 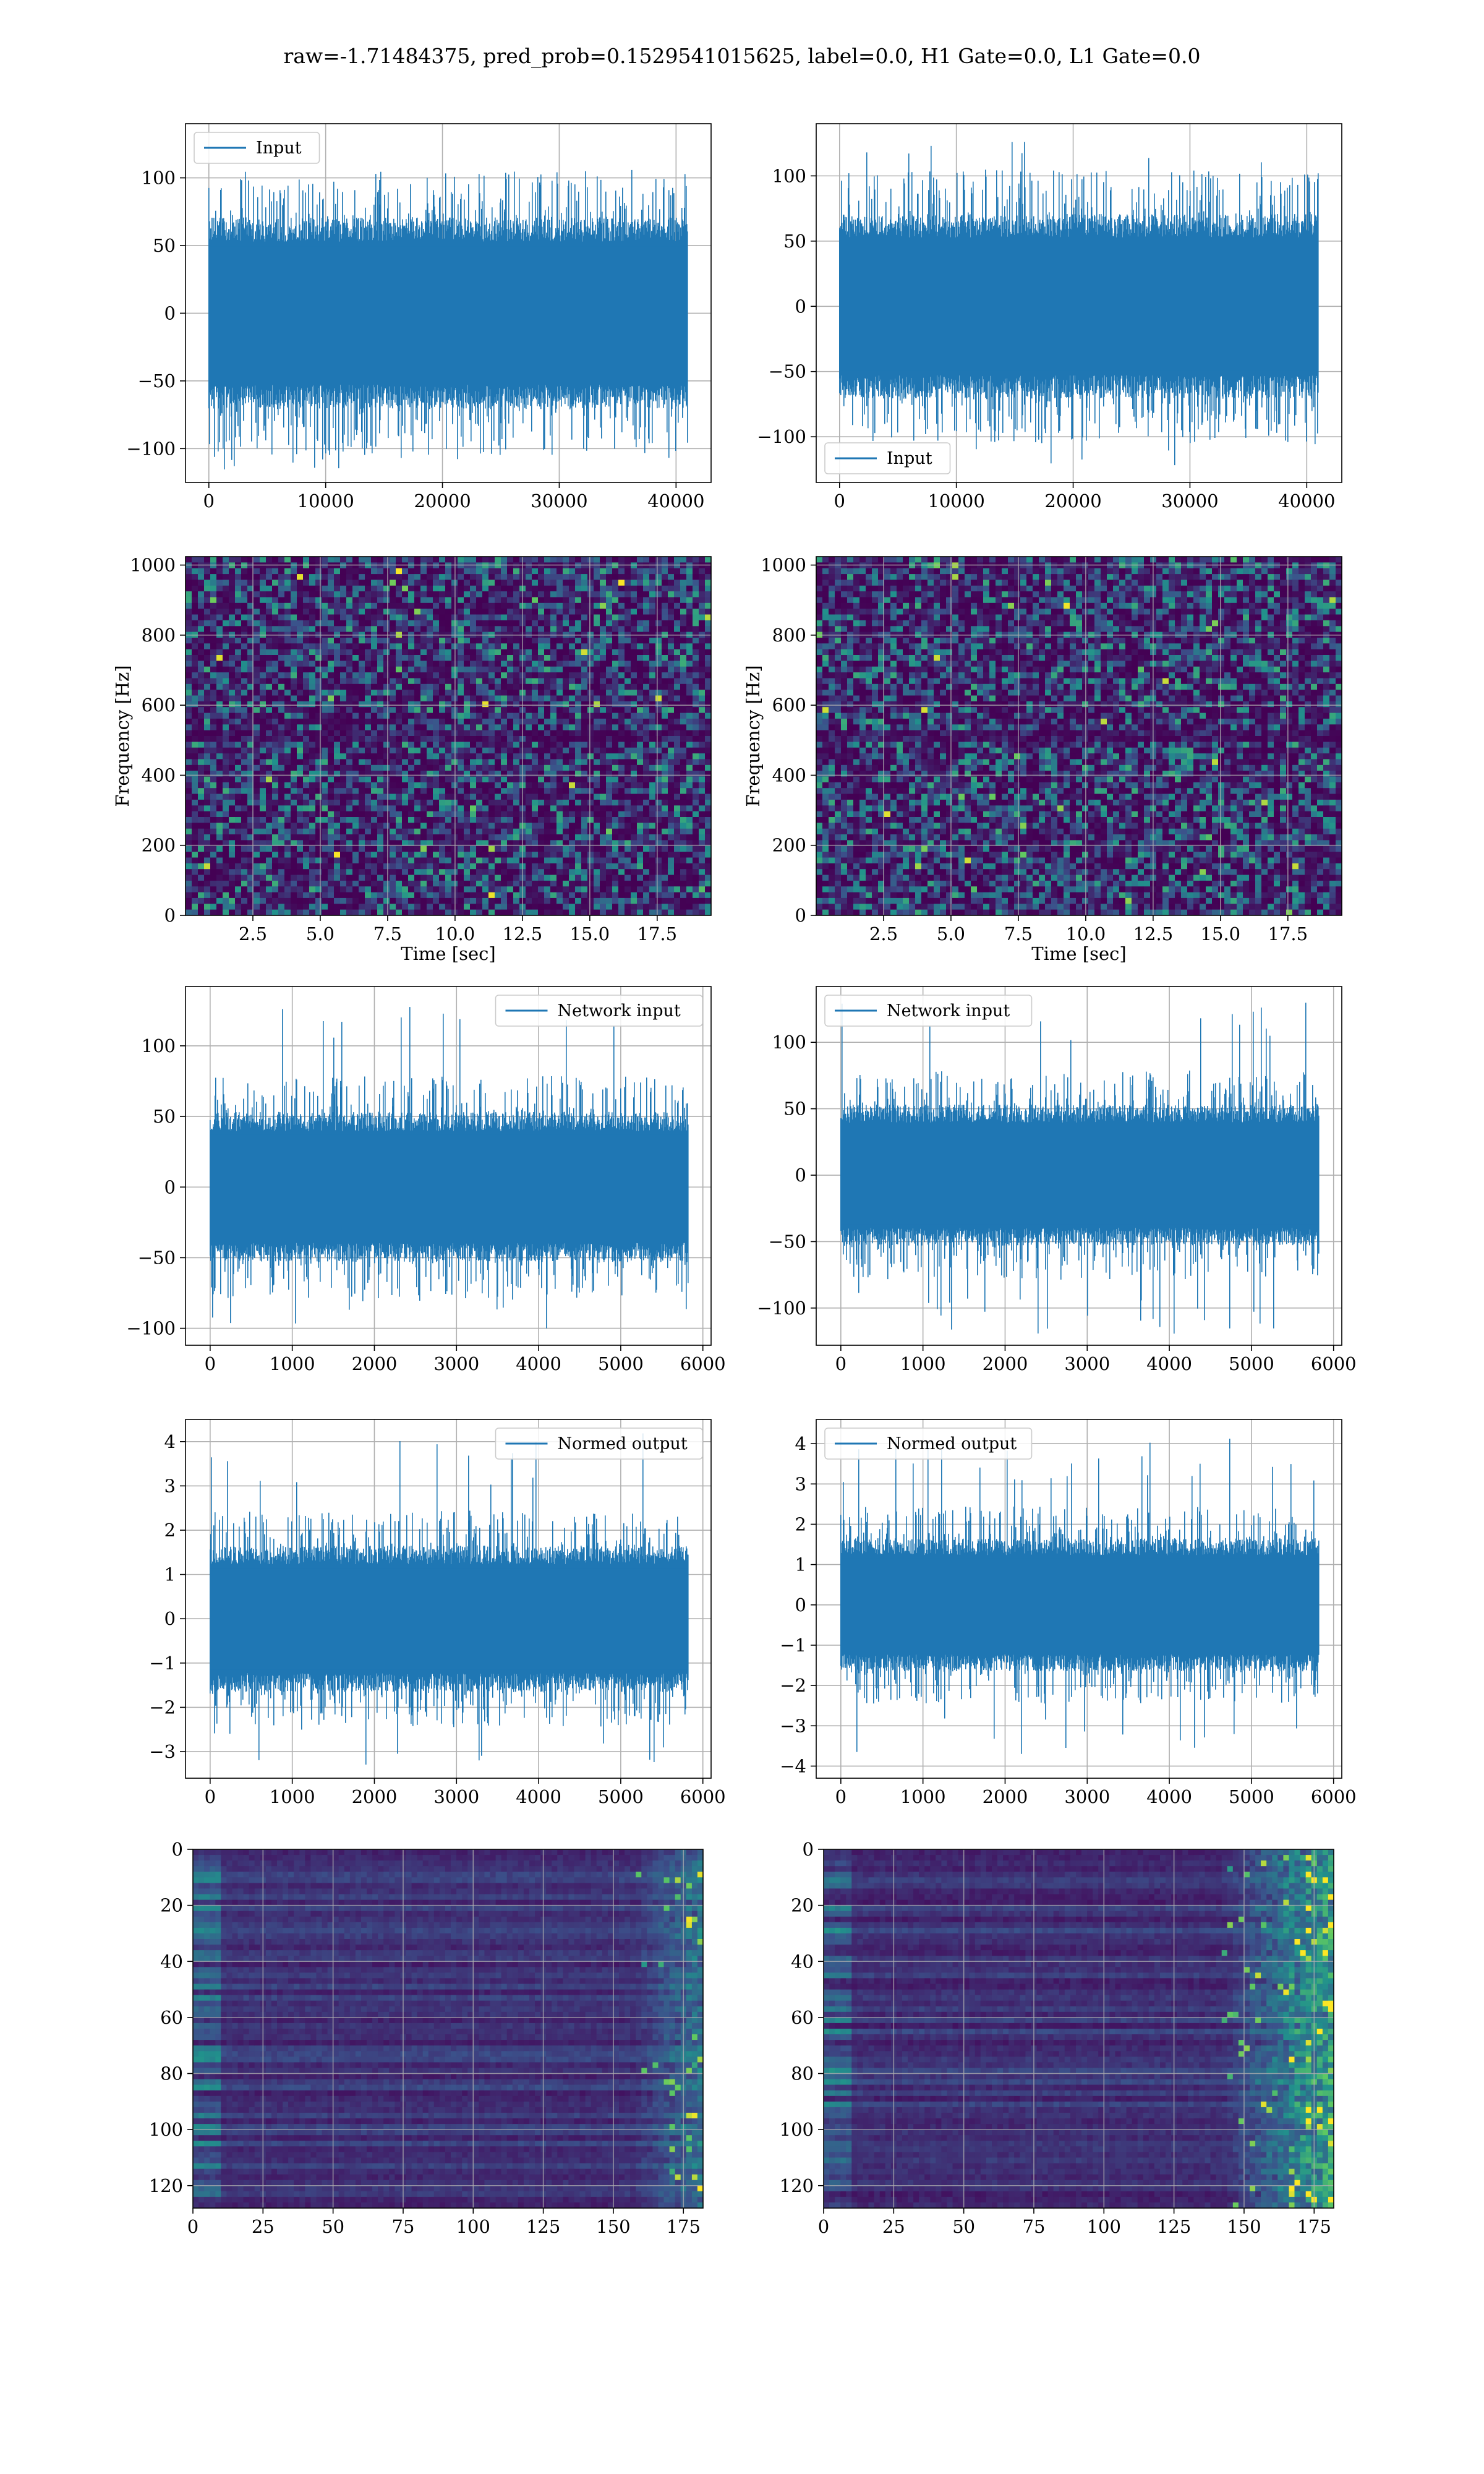 I want to click on network-input-h1-plot-area, so click(x=448, y=1166).